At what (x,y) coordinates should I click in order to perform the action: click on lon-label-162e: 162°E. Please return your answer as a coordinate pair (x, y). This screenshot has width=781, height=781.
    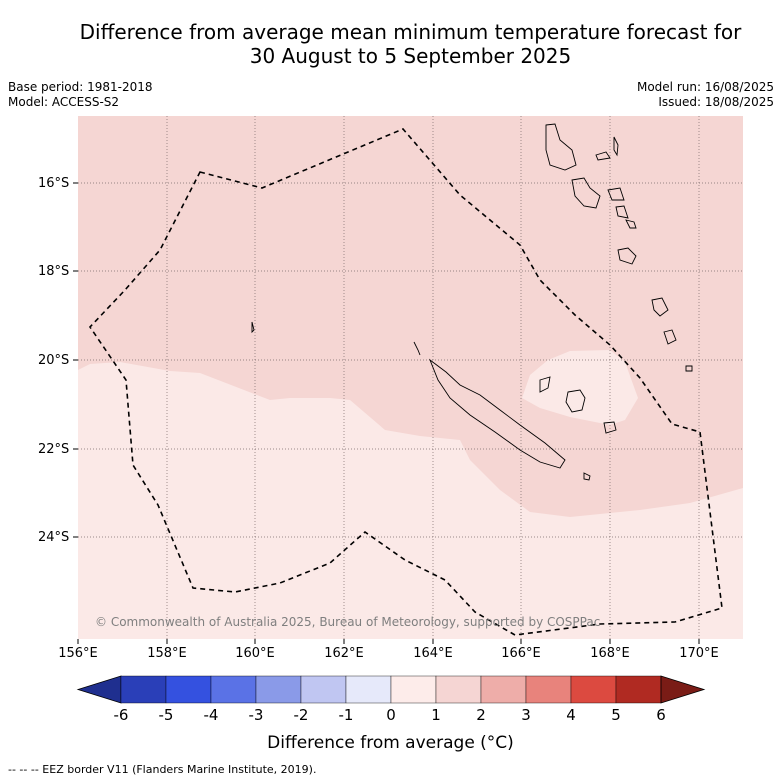
    Looking at the image, I should click on (344, 653).